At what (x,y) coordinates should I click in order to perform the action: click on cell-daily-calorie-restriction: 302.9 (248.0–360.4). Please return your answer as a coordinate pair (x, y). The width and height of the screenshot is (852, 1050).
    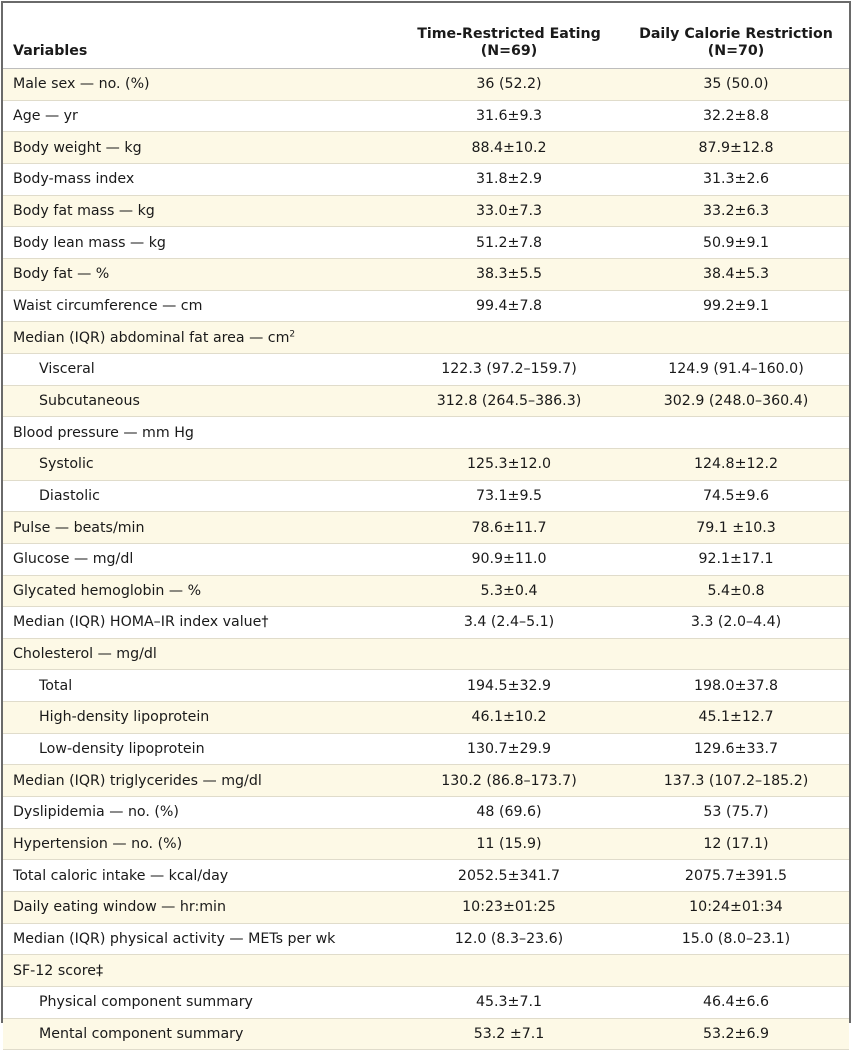
    Looking at the image, I should click on (736, 401).